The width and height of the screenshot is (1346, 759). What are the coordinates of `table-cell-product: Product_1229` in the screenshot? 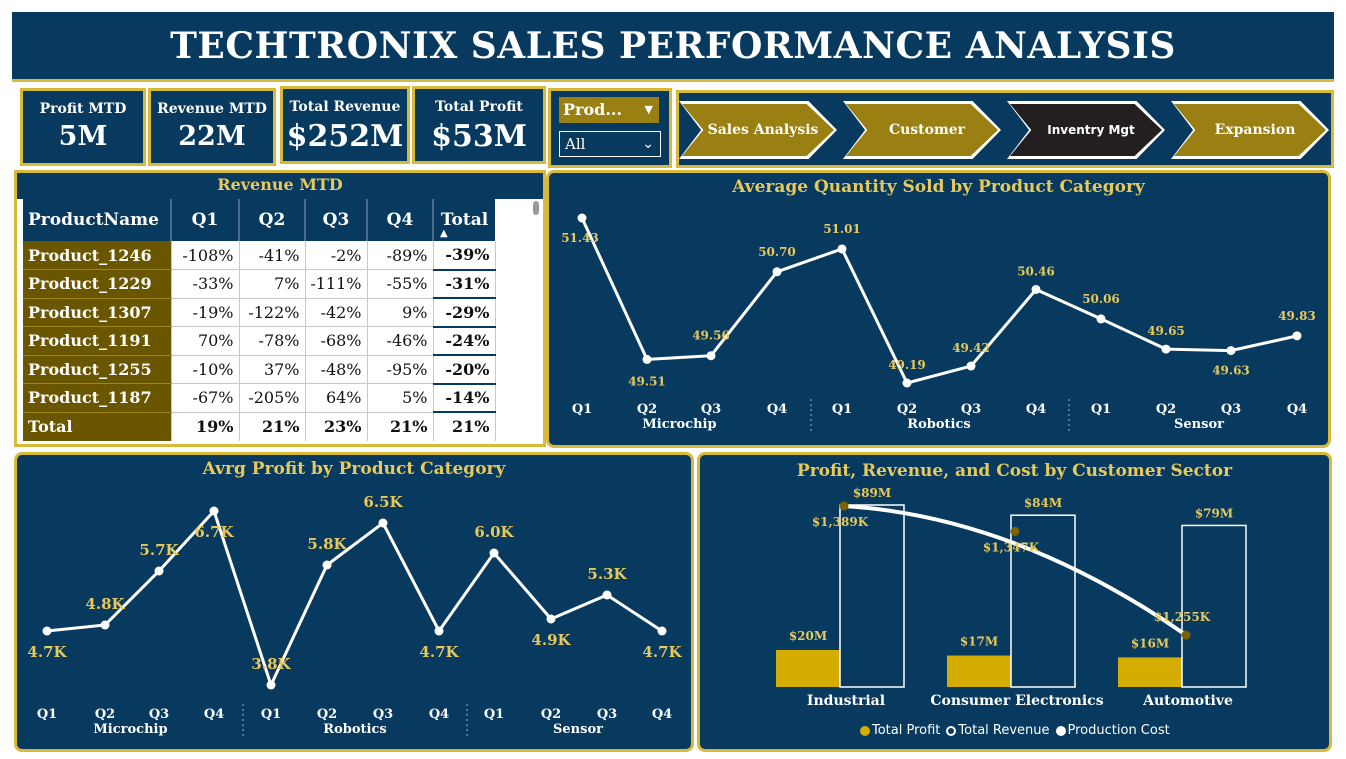 It's located at (97, 284).